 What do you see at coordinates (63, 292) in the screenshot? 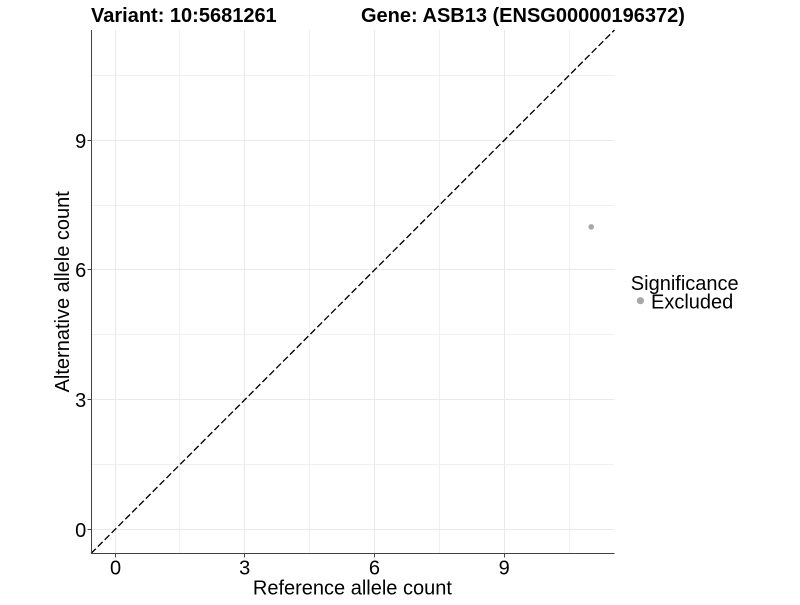
I see `svg-text: Alternative allele count` at bounding box center [63, 292].